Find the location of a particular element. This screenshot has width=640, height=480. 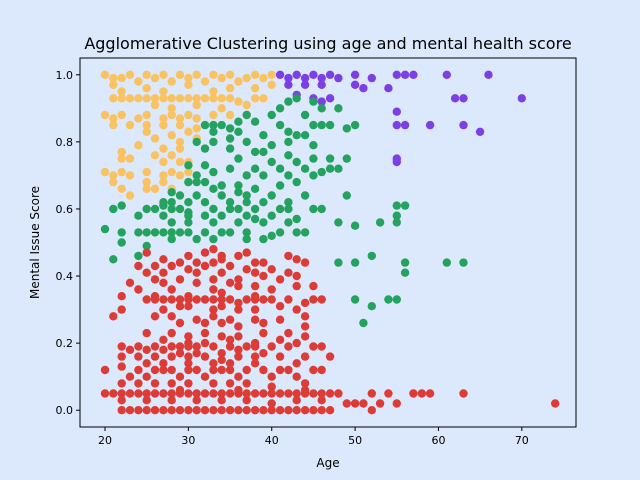

x-tick-label: 50 is located at coordinates (355, 440).